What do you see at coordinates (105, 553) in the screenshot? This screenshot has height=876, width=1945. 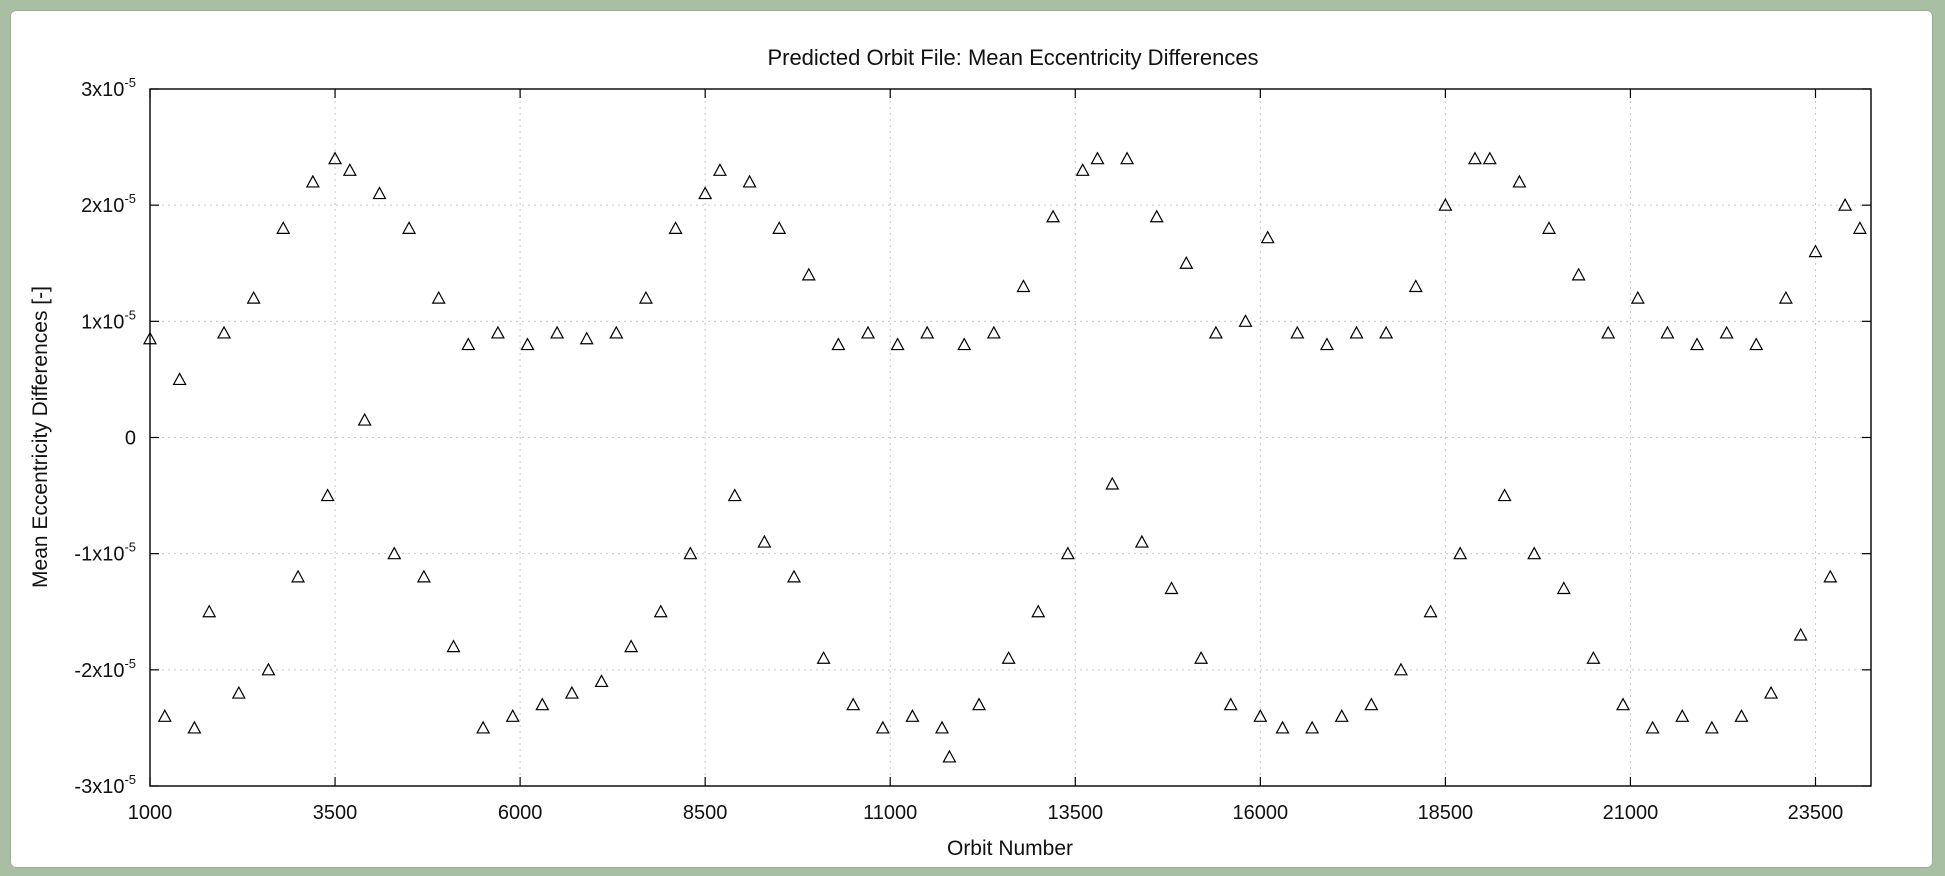 I see `y-tick-label: -1x10⁻⁵` at bounding box center [105, 553].